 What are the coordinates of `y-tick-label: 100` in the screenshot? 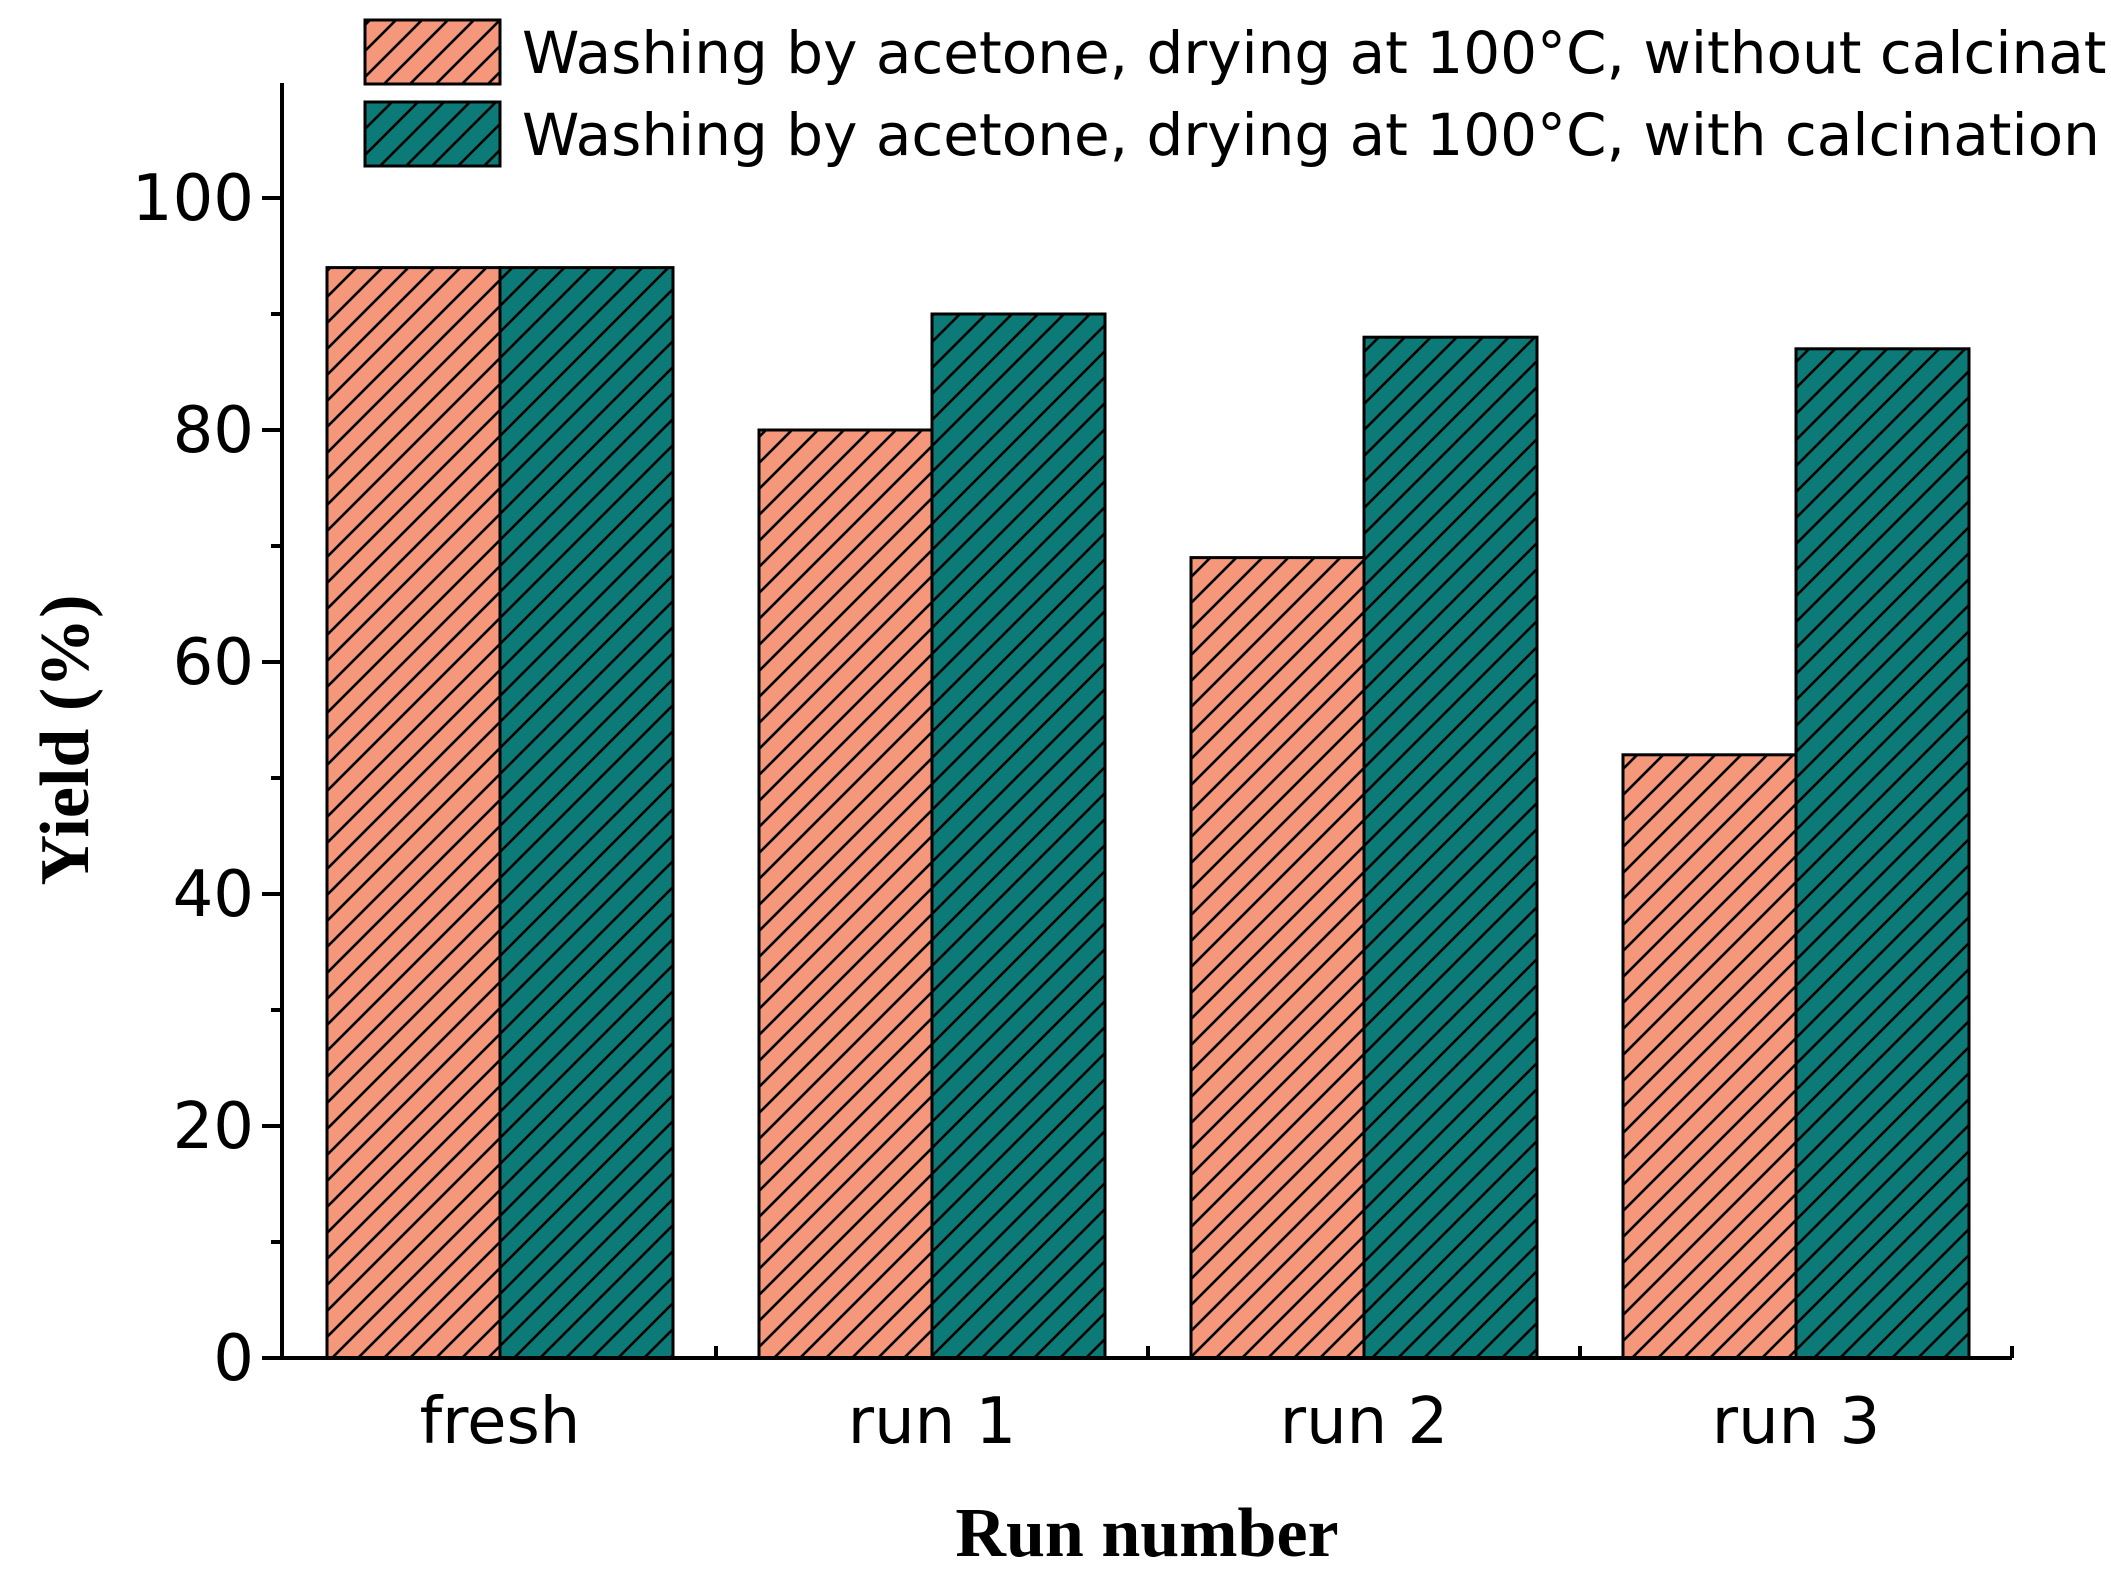 It's located at (193, 199).